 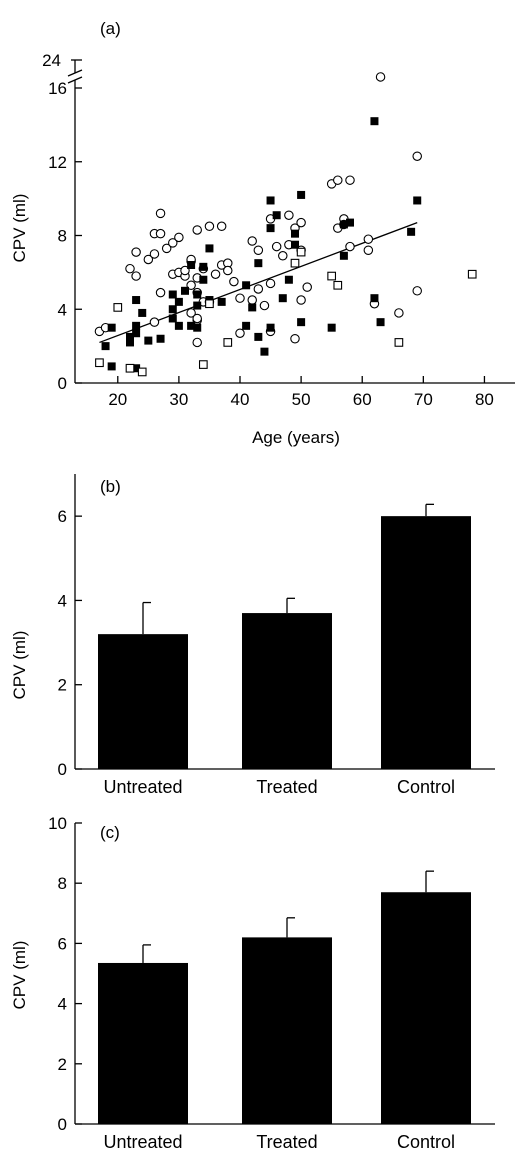 What do you see at coordinates (240, 399) in the screenshot?
I see `x-tick-label: 40` at bounding box center [240, 399].